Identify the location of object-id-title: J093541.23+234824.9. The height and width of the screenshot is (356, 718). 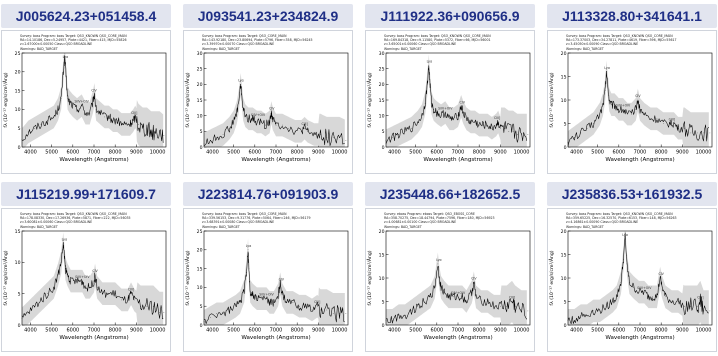
(268, 16).